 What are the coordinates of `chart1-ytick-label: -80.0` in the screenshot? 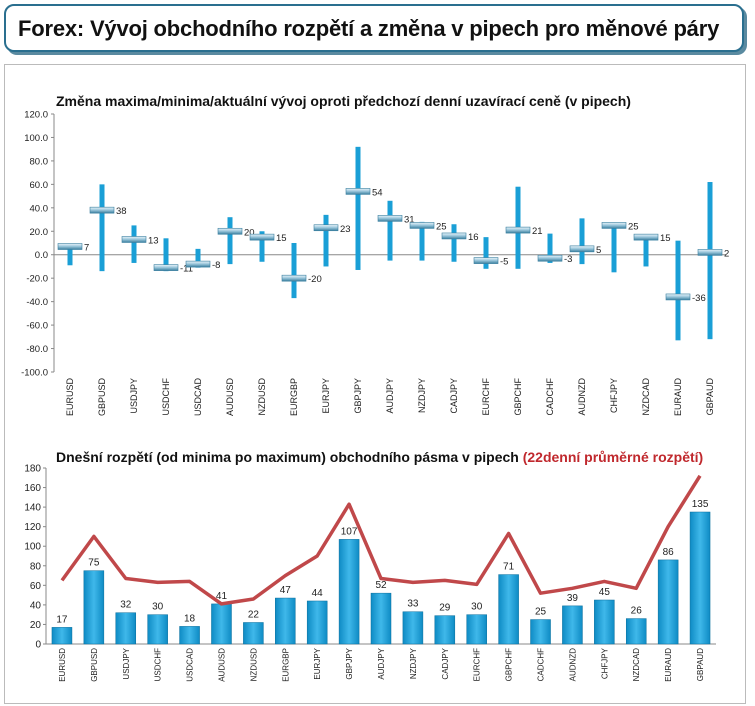 It's located at (37, 349).